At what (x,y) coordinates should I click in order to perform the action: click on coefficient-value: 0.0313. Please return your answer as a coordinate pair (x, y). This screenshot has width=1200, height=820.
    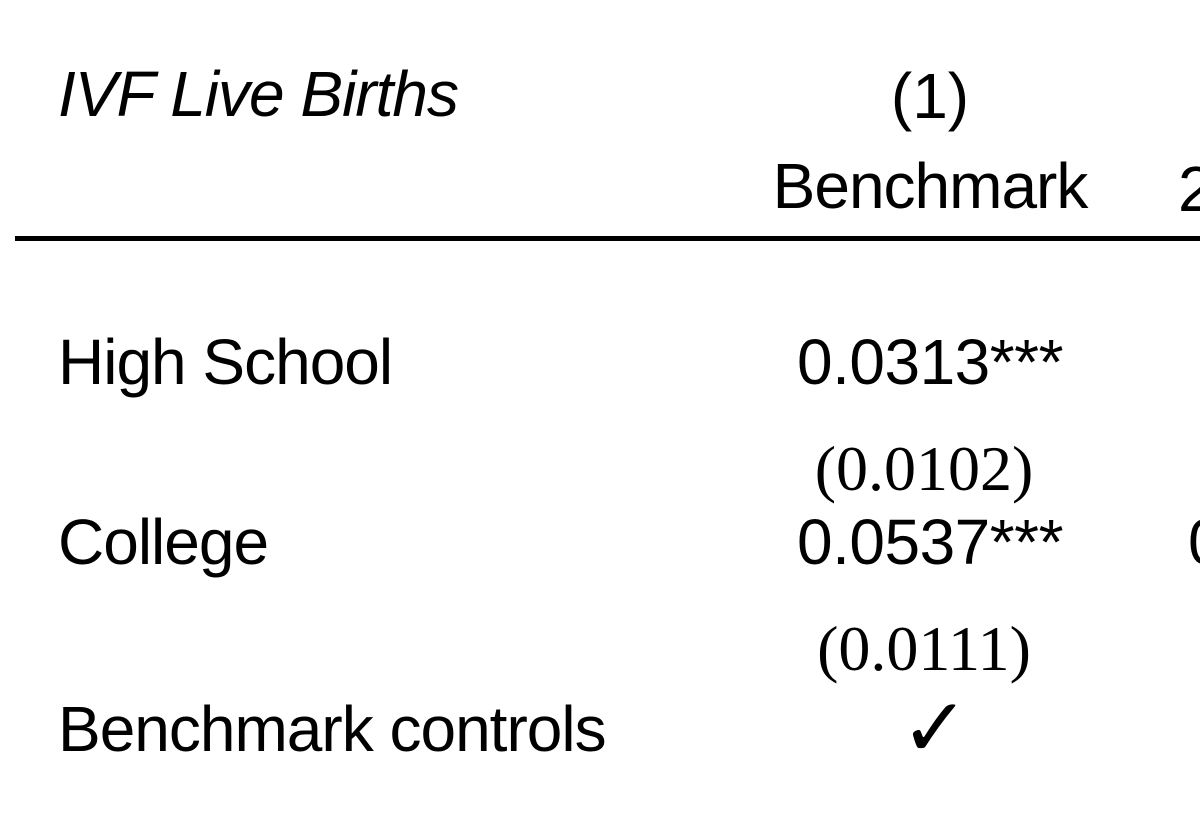
    Looking at the image, I should click on (893, 362).